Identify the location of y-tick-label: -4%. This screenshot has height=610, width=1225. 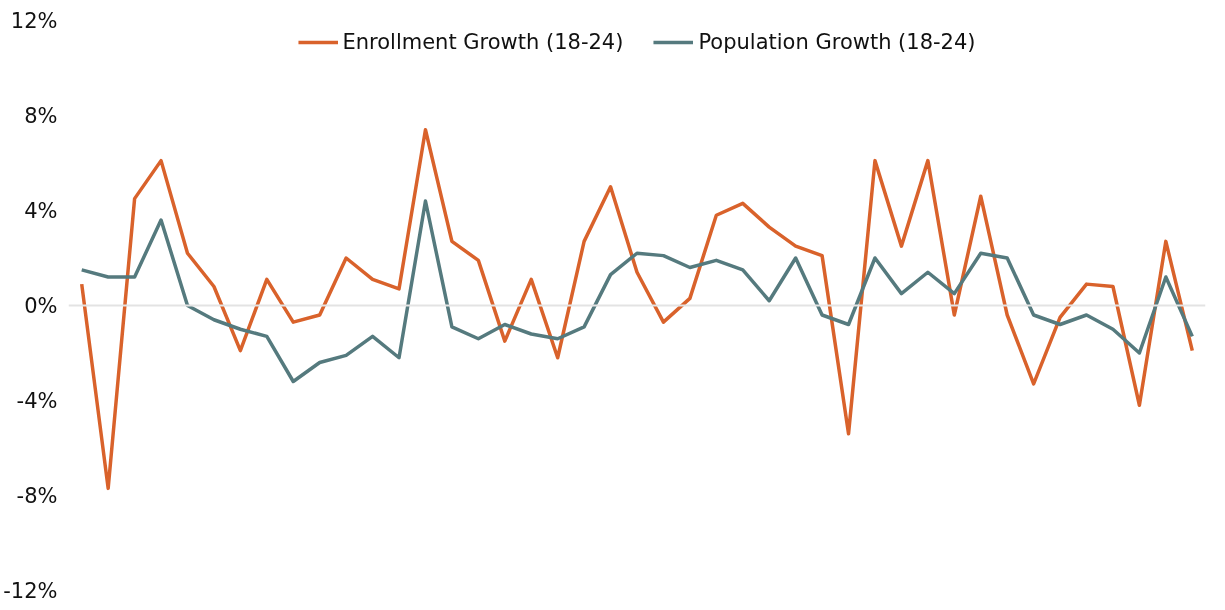
(37, 400).